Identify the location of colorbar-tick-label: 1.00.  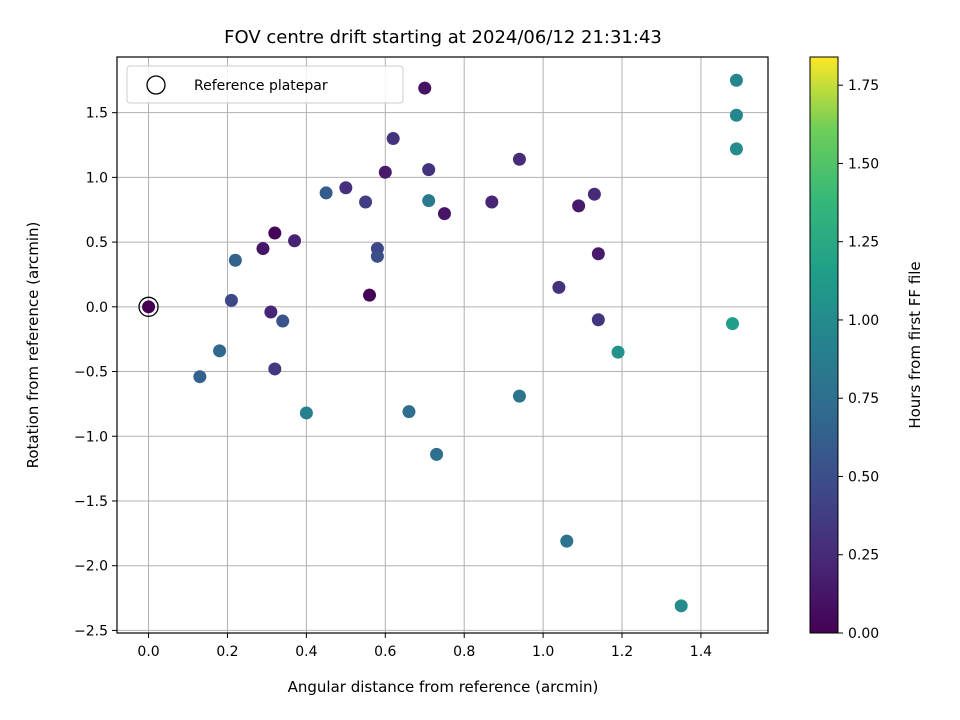
(863, 321).